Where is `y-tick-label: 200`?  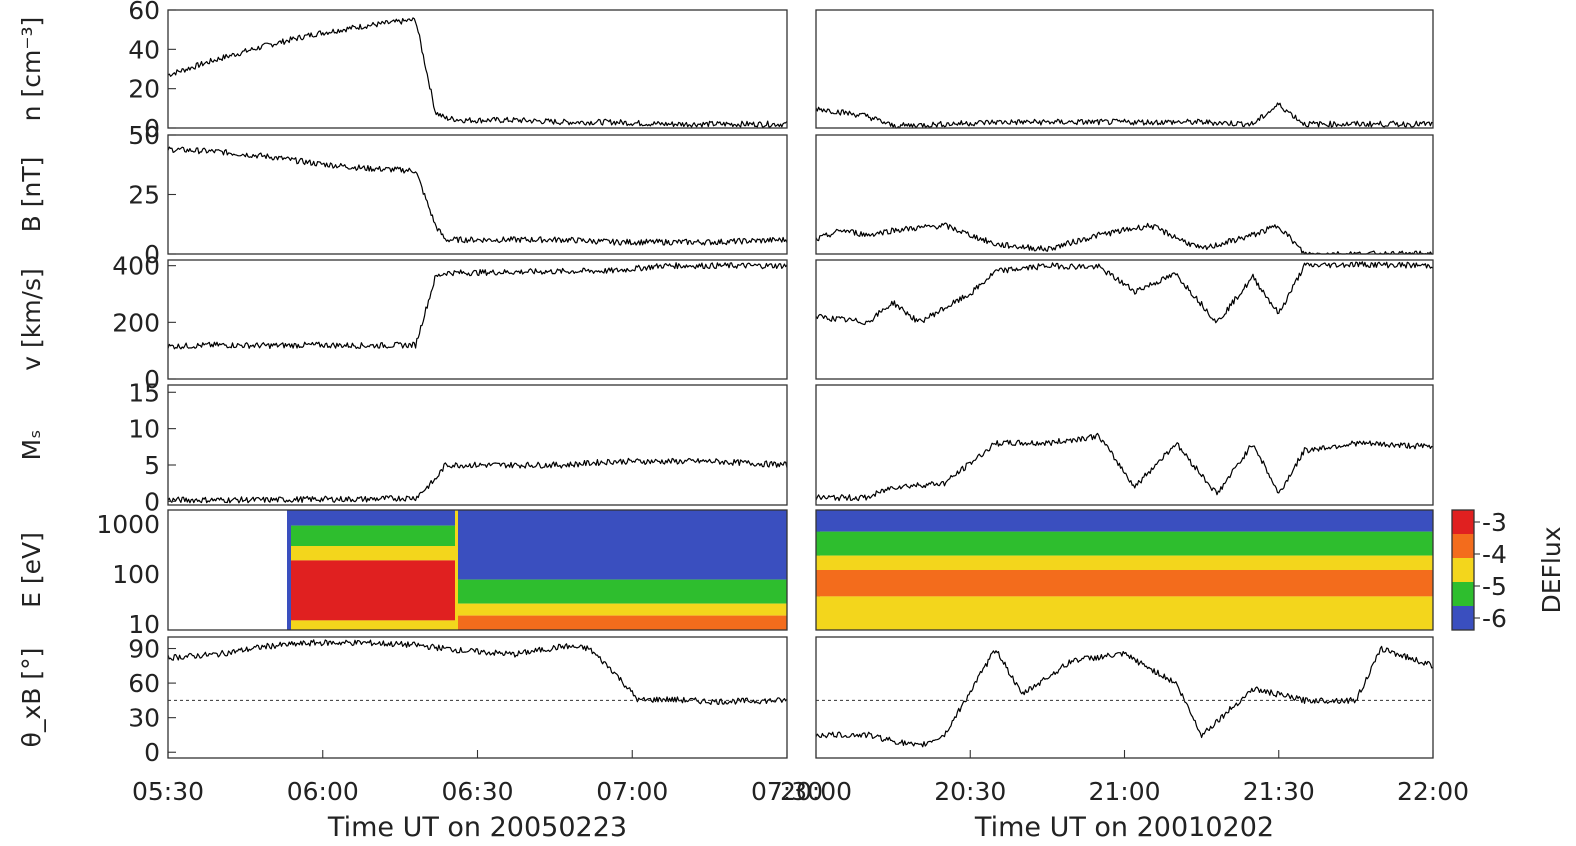 y-tick-label: 200 is located at coordinates (136, 322).